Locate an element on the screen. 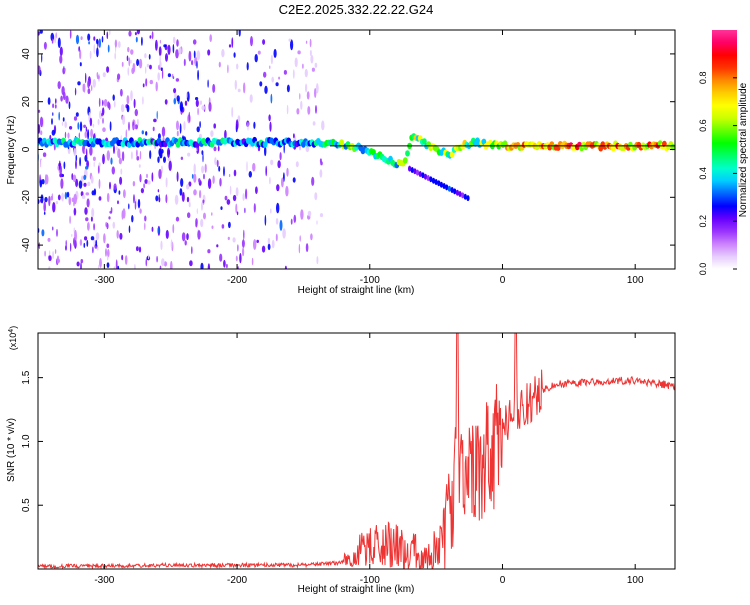  spectrogram-ridge-cell is located at coordinates (405, 160).